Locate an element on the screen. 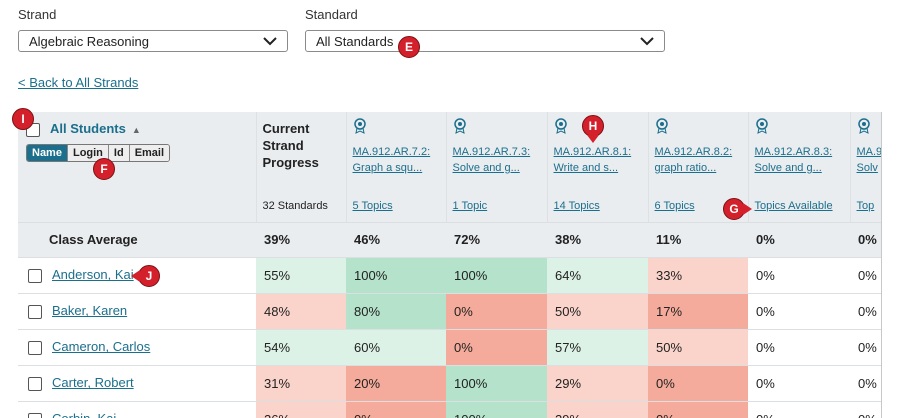  select-value: Algebraic Reasoning is located at coordinates (89, 41).